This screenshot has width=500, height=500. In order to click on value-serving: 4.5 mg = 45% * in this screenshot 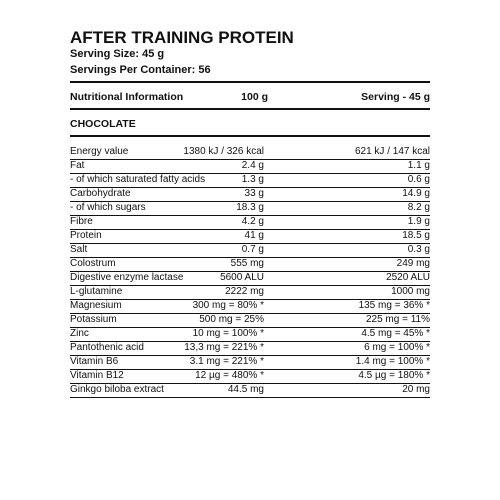, I will do `click(395, 333)`.